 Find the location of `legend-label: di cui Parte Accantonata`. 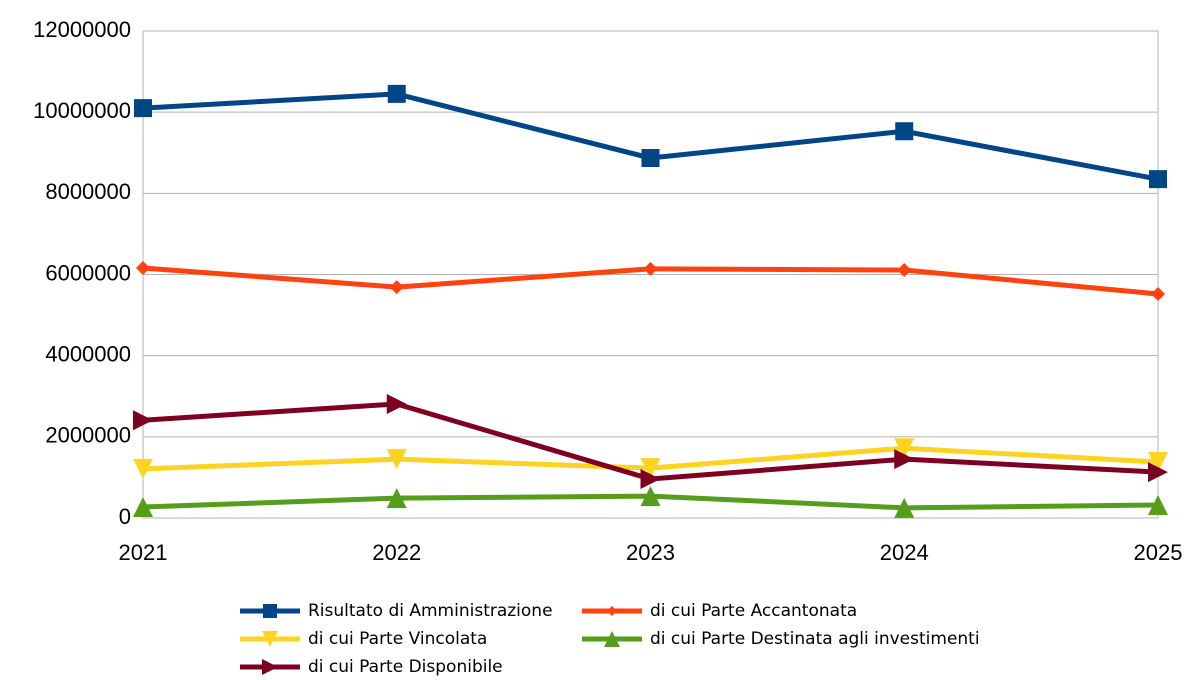

legend-label: di cui Parte Accantonata is located at coordinates (753, 611).